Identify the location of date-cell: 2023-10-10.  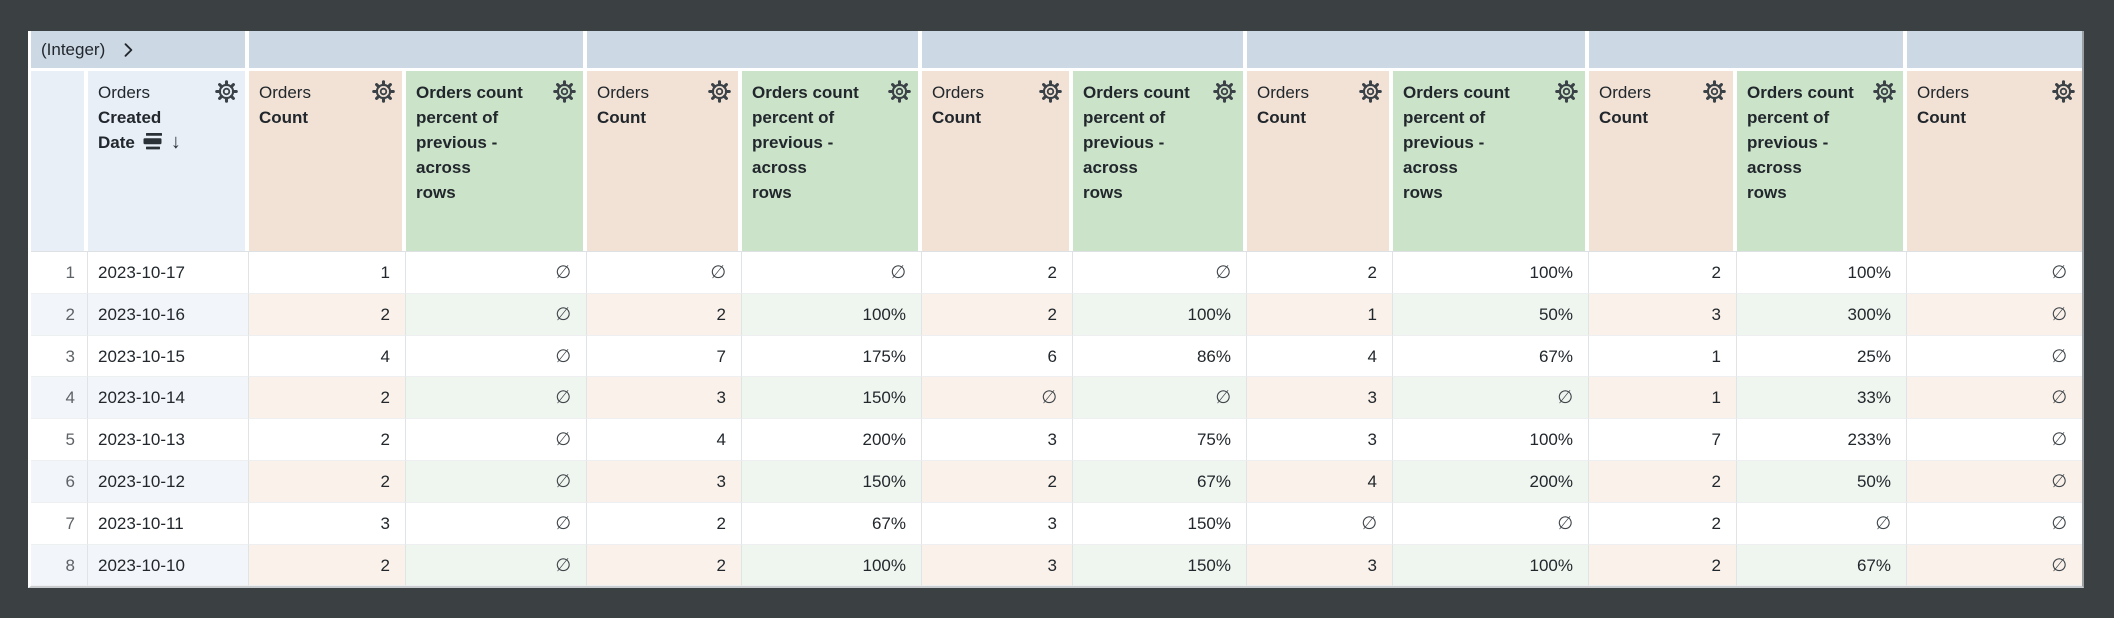
(168, 565).